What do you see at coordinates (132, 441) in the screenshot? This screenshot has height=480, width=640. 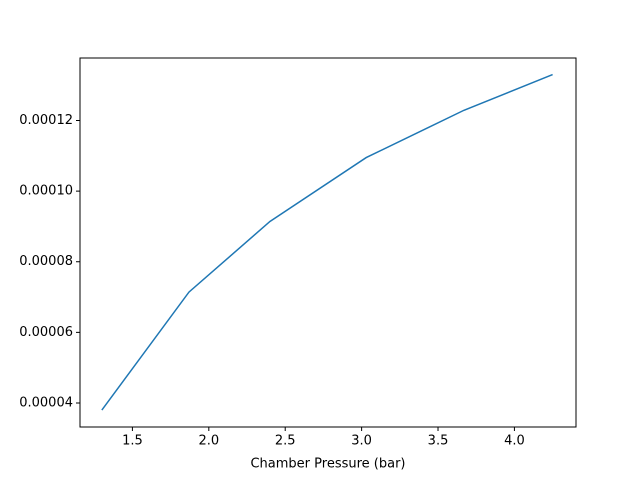 I see `x-tick-label: 1.5` at bounding box center [132, 441].